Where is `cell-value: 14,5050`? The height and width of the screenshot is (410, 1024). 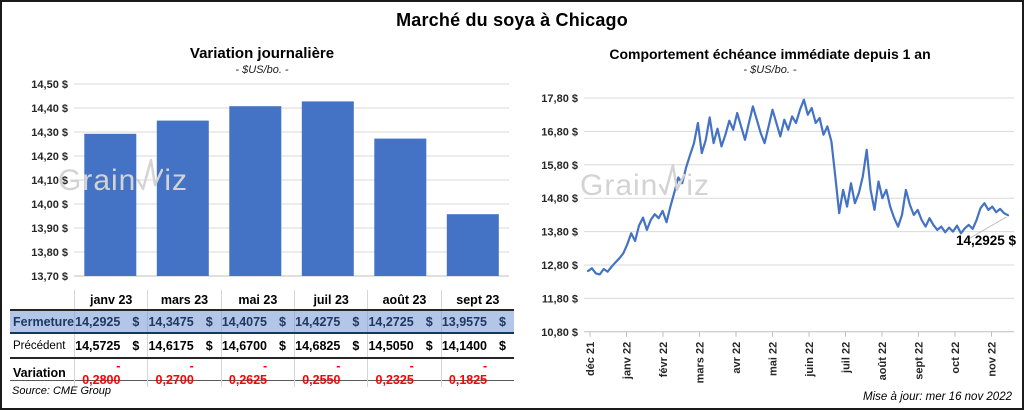 cell-value: 14,5050 is located at coordinates (391, 345).